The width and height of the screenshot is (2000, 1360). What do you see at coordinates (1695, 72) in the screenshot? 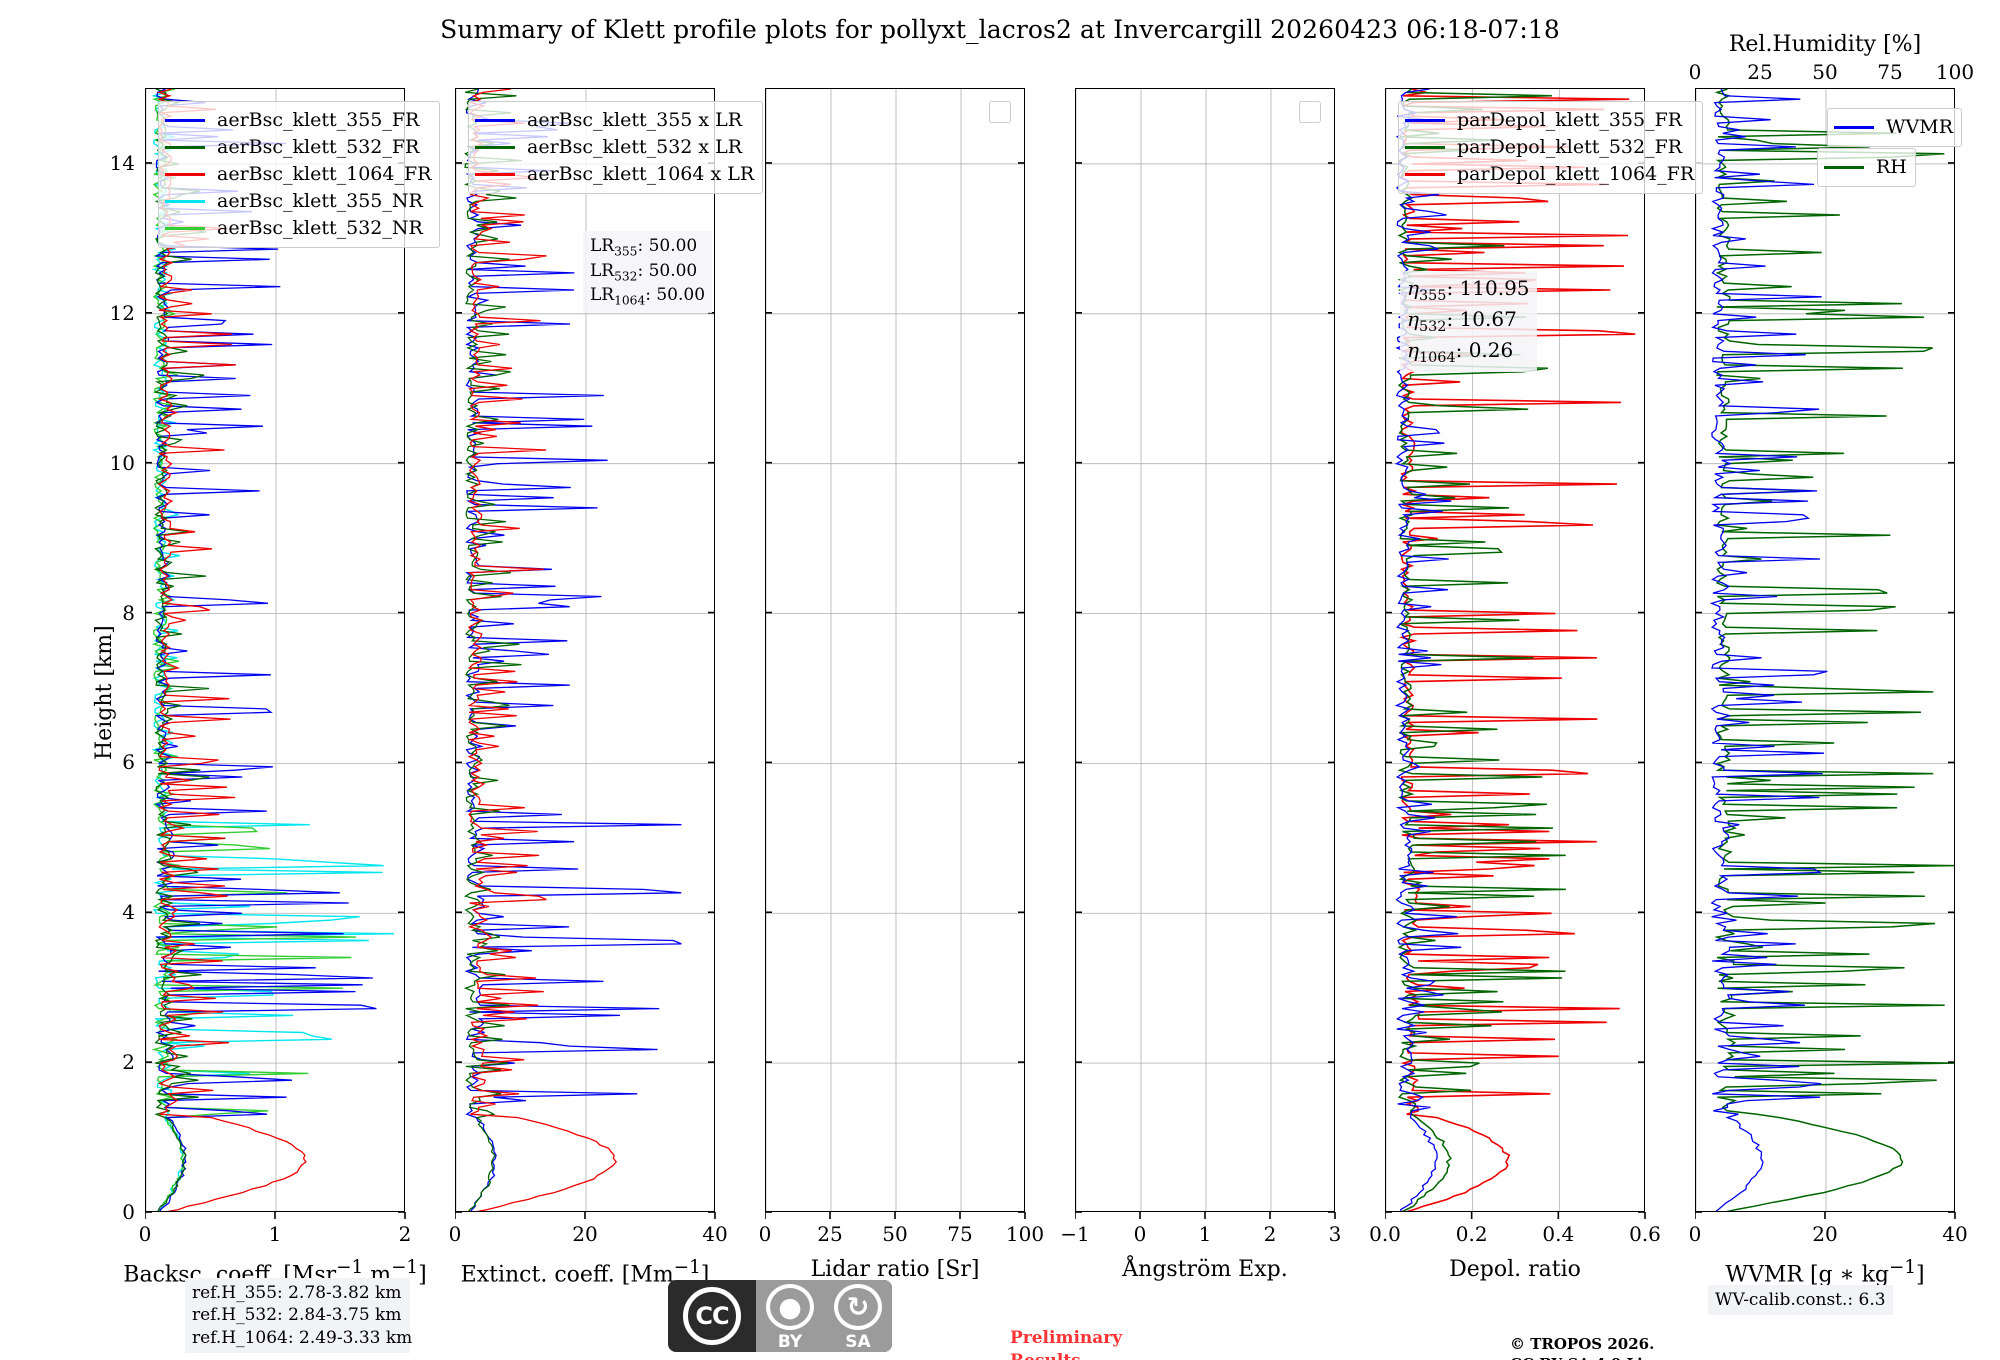
I see `rh-top-tick-0: 0` at bounding box center [1695, 72].